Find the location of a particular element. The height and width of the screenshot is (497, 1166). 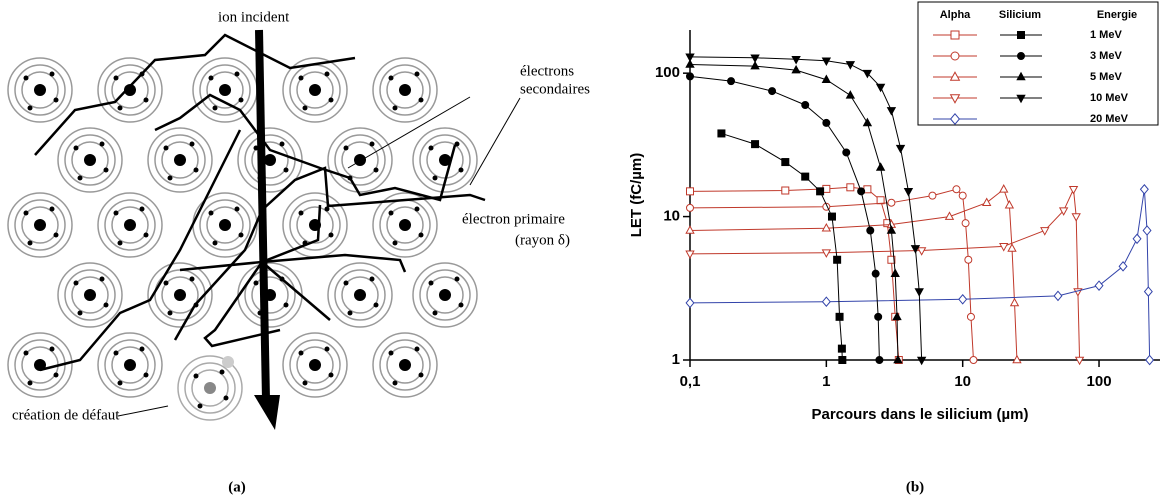

defect-label: création de défaut is located at coordinates (66, 415).